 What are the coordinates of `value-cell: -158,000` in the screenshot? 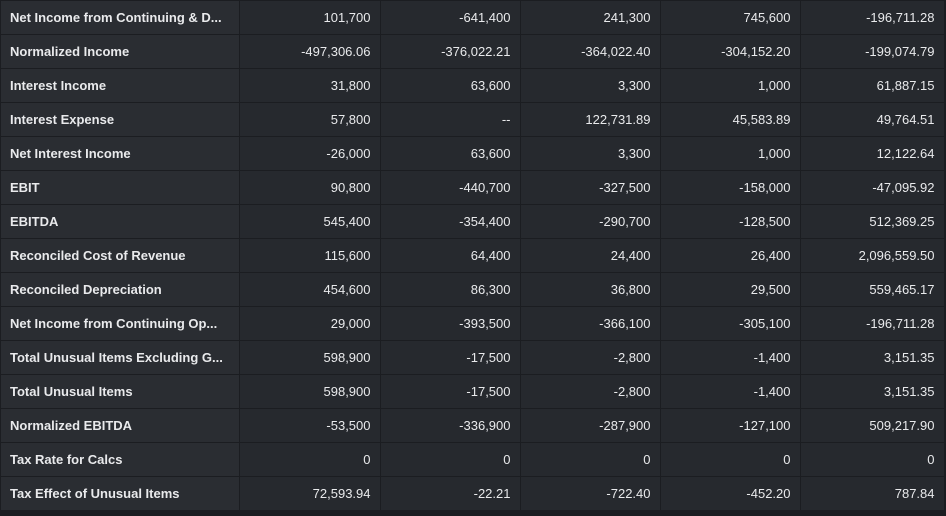 It's located at (730, 187).